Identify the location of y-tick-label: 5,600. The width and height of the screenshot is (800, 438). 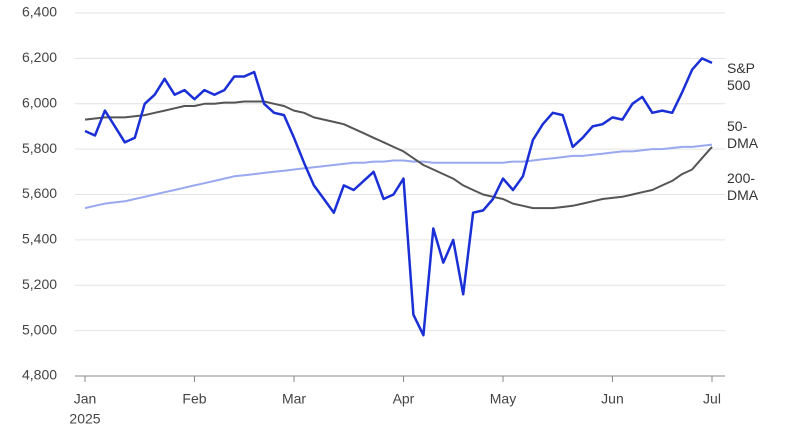
(39, 193).